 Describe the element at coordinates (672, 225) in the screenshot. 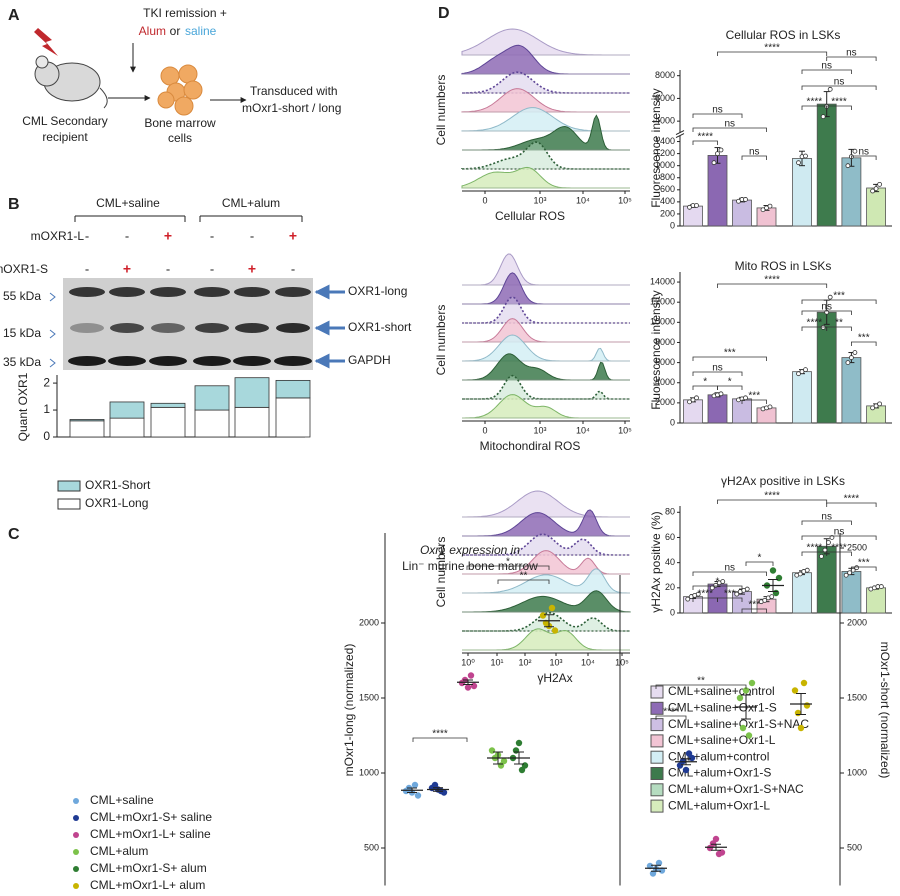

I see `y-tick-label: 0` at that location.